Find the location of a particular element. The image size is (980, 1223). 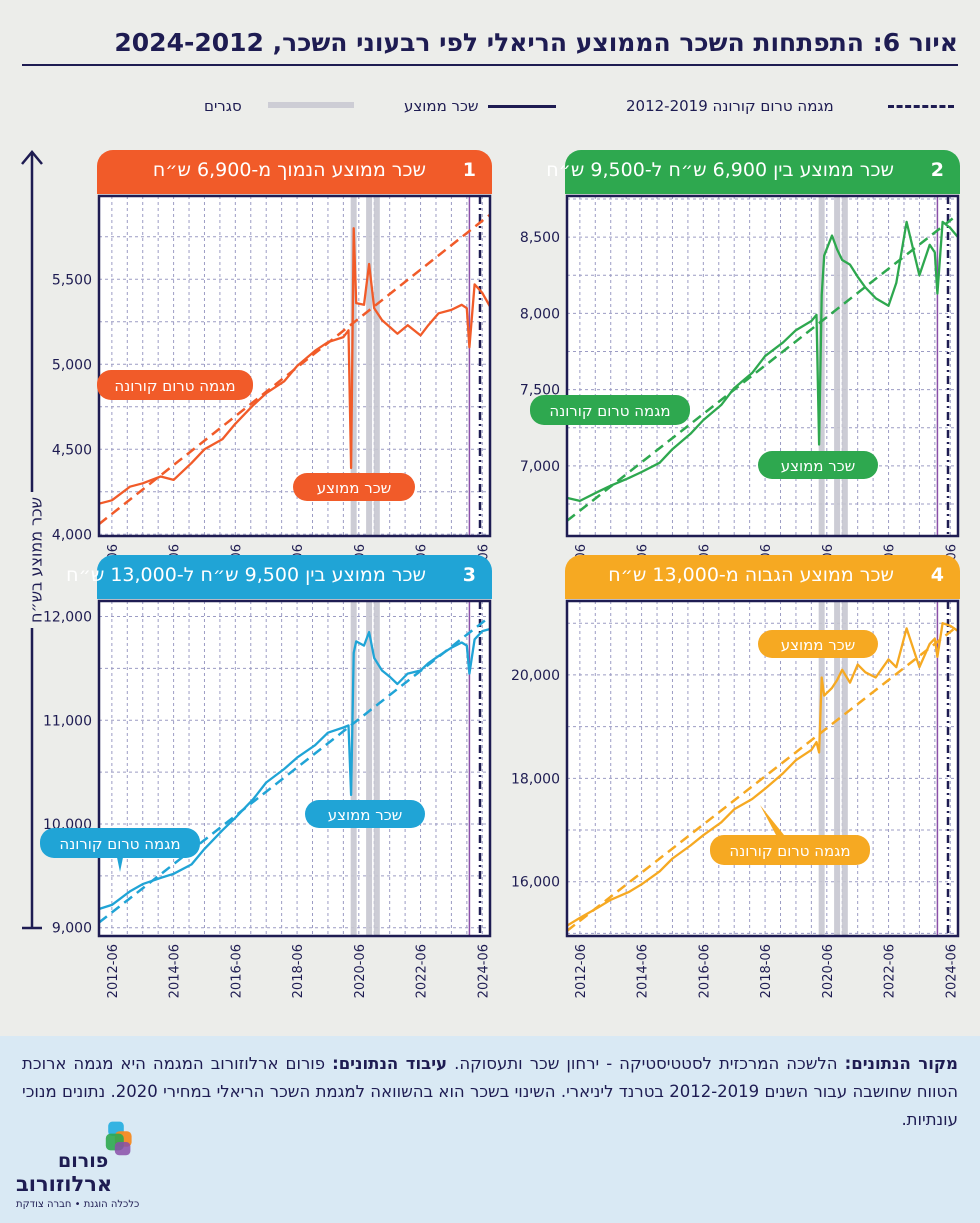

logo-name-line2: ארלוזורוב is located at coordinates (64, 1184).